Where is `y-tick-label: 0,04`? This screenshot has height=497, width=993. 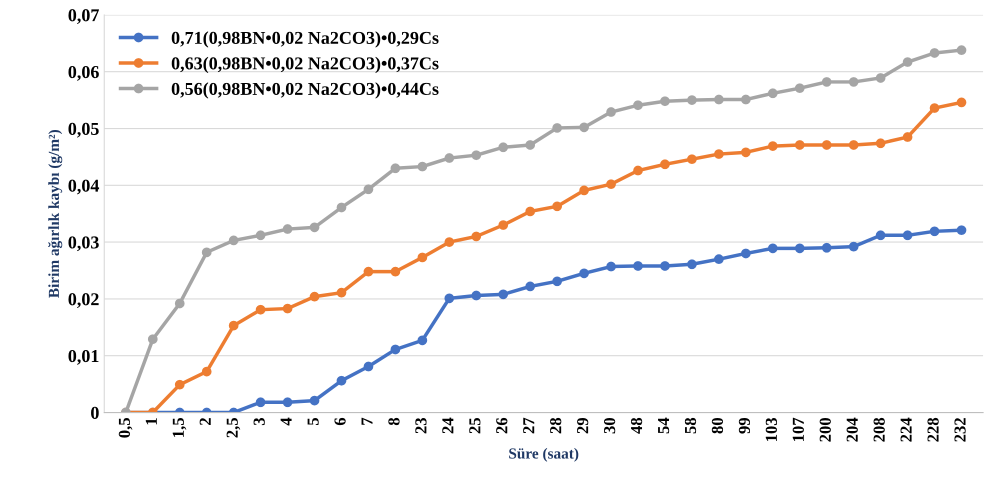
y-tick-label: 0,04 is located at coordinates (84, 187).